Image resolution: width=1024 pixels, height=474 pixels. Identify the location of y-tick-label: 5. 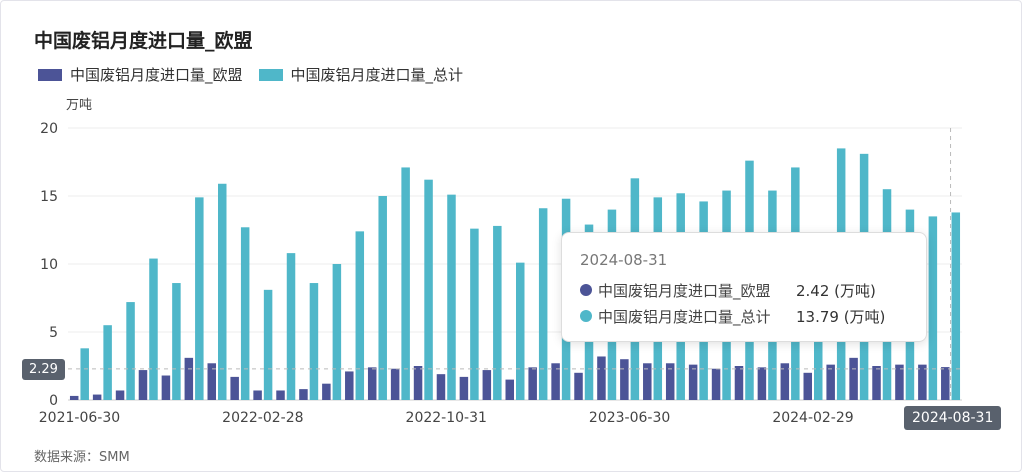
(53, 333).